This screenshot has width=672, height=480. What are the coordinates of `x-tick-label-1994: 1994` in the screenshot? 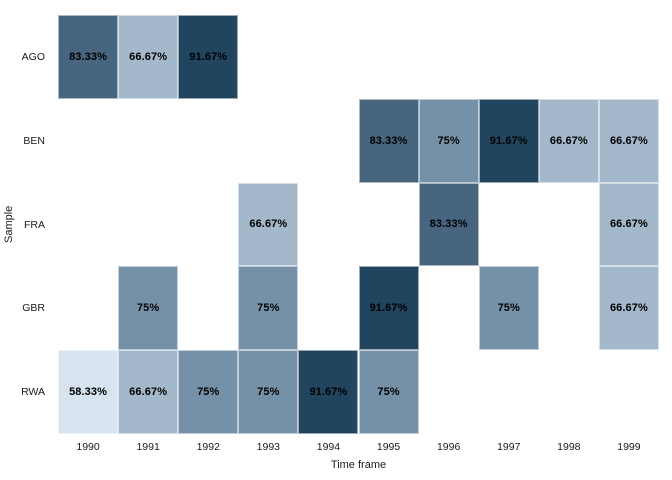 It's located at (328, 447).